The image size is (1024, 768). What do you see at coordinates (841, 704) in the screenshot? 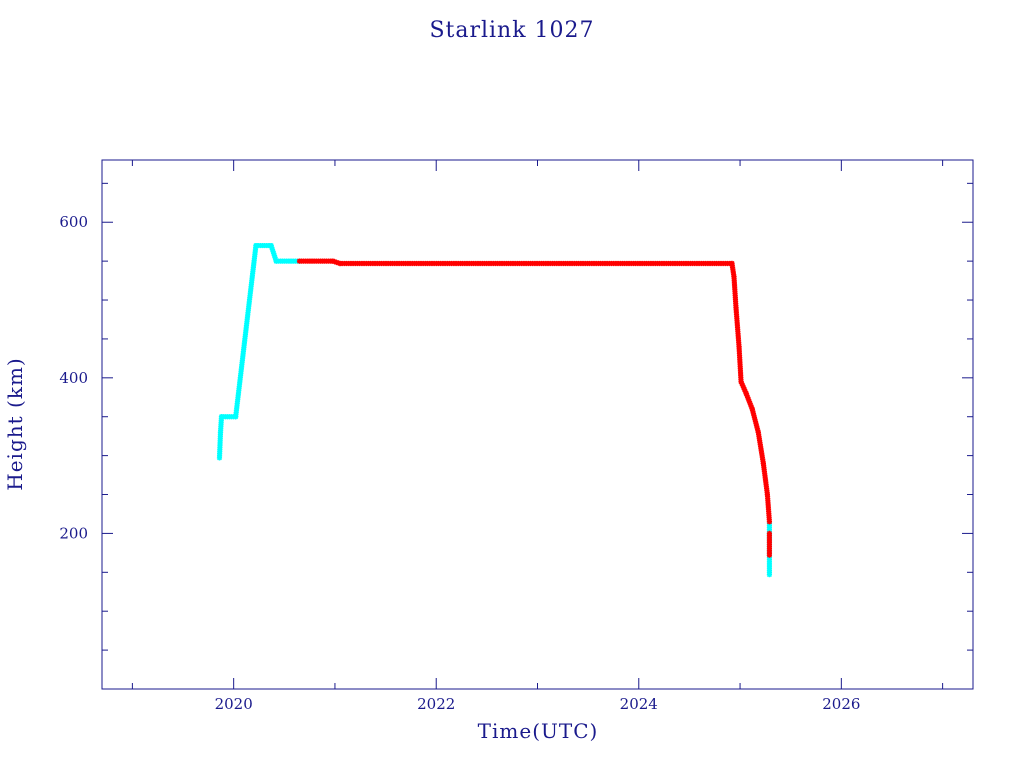
I see `x-tick-label: 2026` at bounding box center [841, 704].